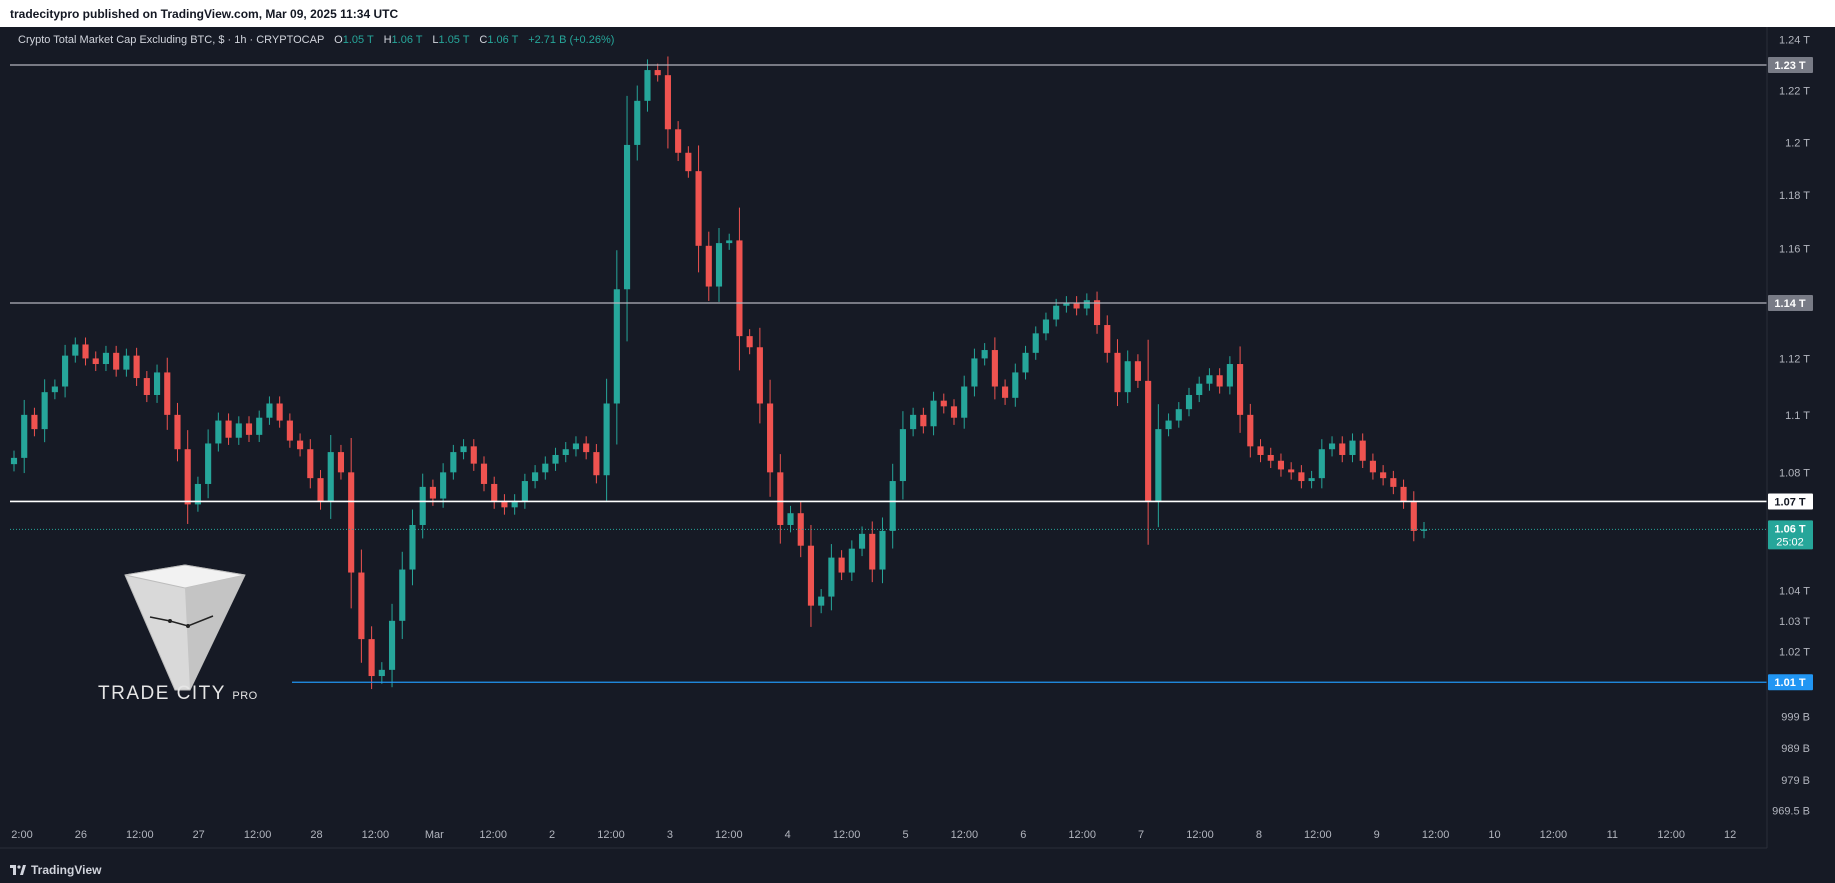  I want to click on level-badge-1: 1.14 T, so click(1790, 302).